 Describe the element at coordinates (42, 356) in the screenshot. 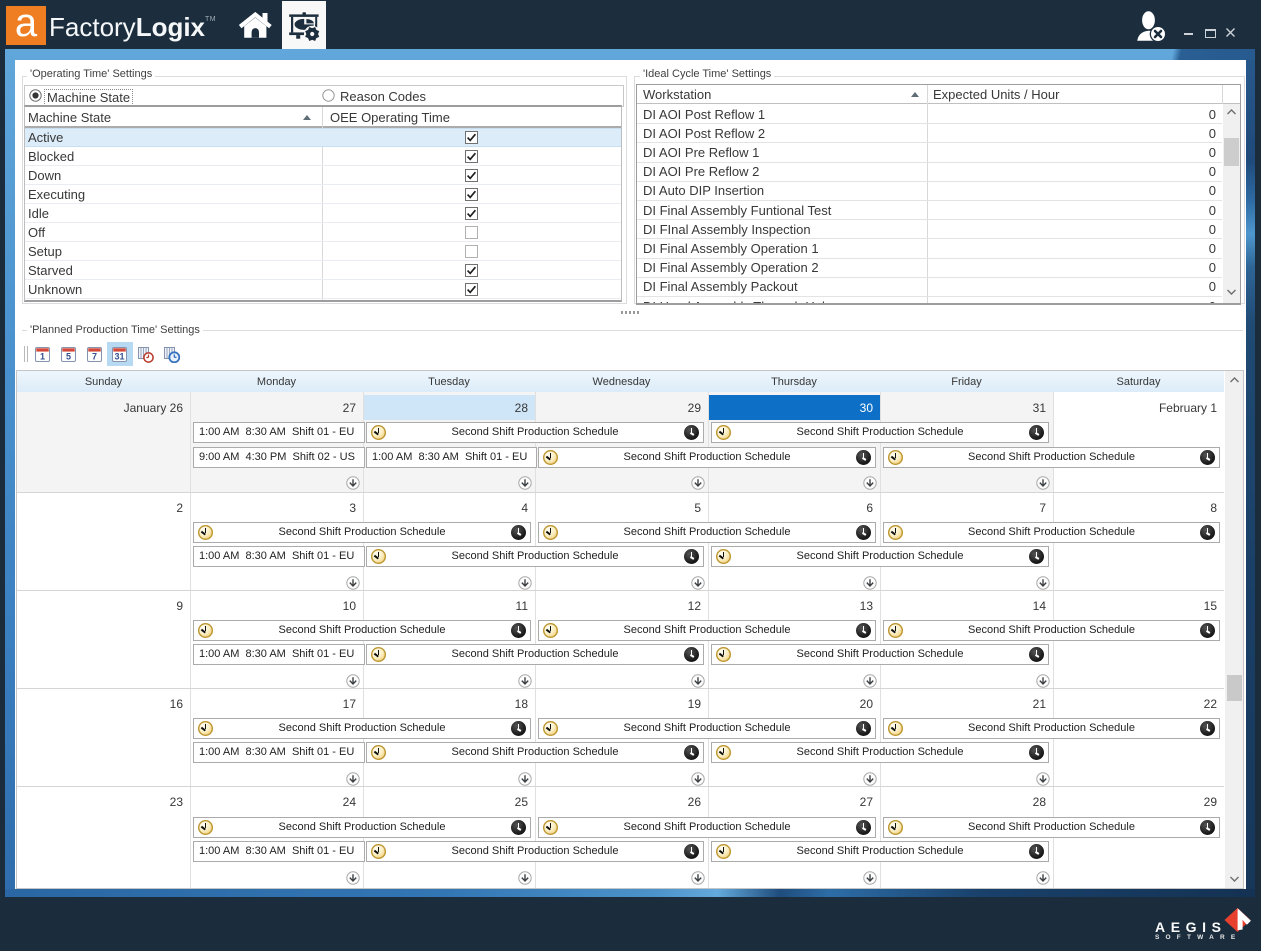

I see `svg-text: 1` at that location.